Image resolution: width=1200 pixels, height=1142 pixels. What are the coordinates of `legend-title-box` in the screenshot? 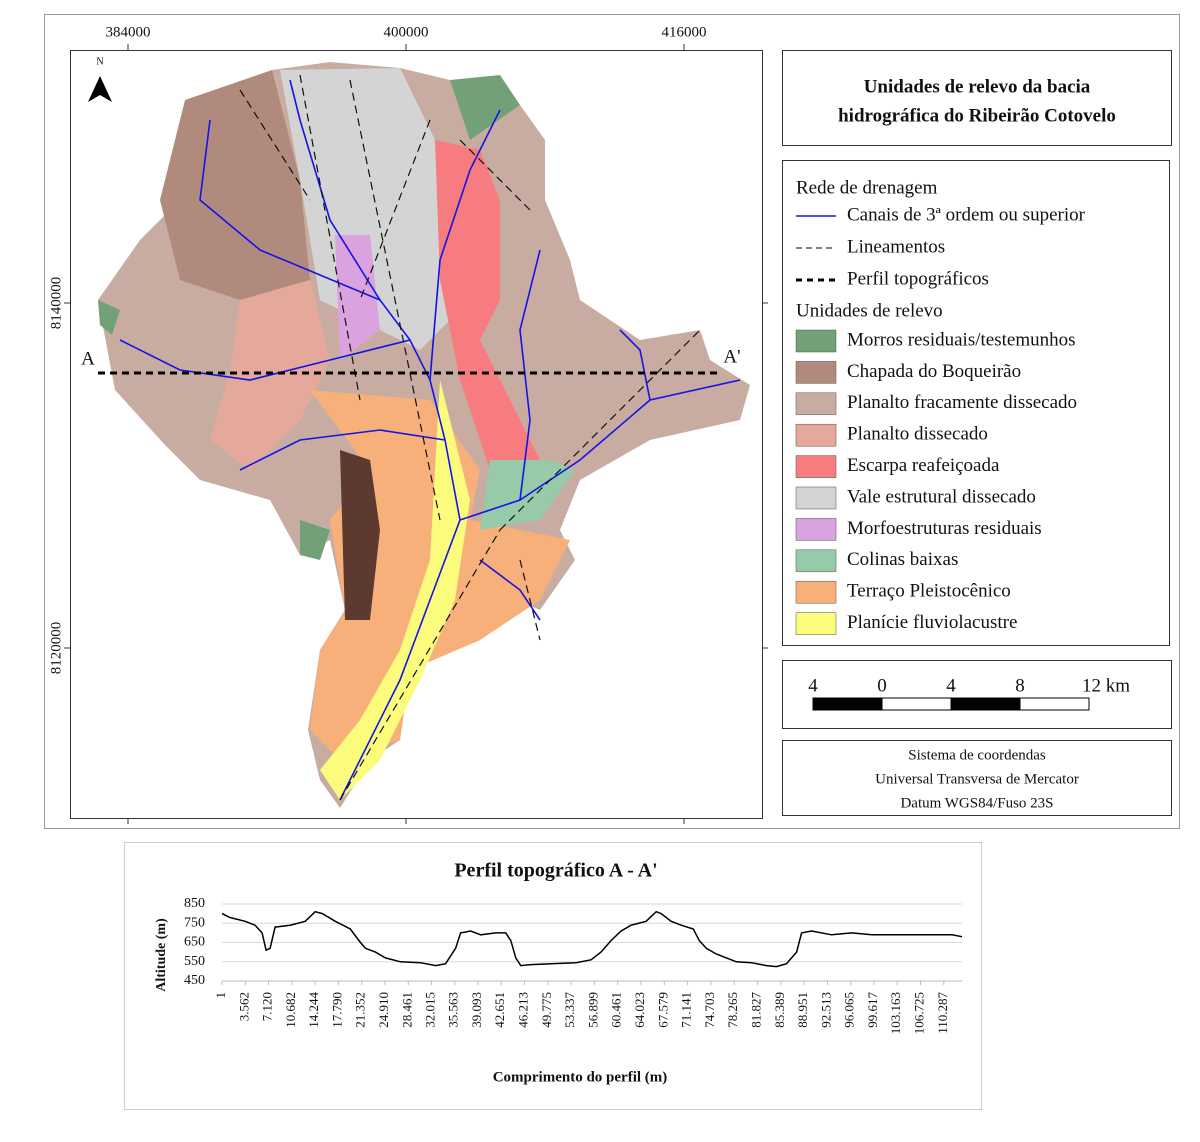 It's located at (977, 98).